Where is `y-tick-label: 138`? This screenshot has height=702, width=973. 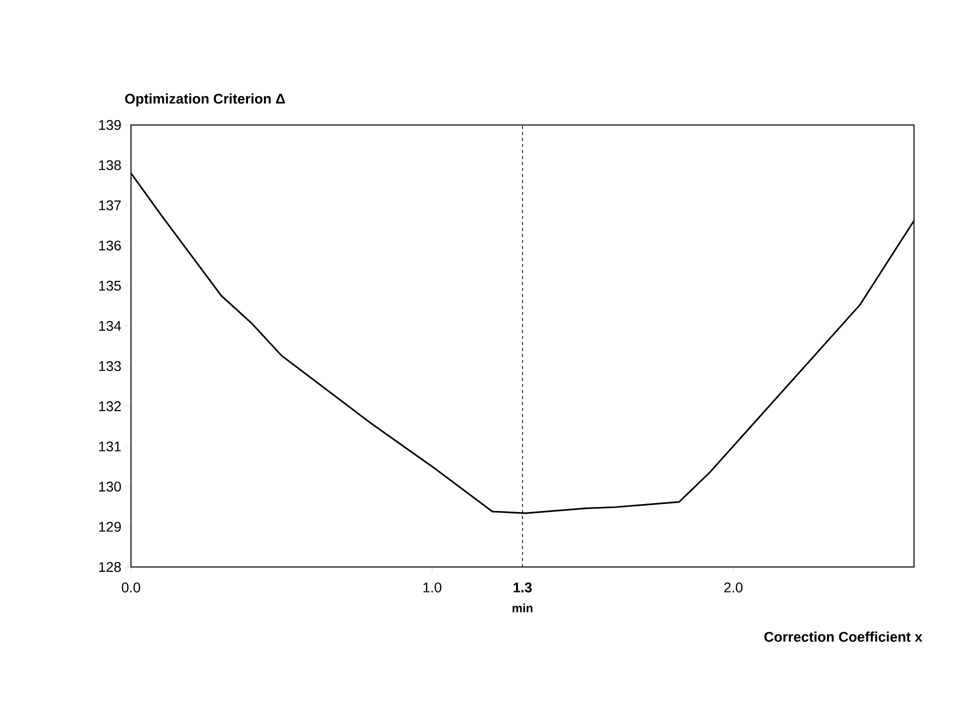
y-tick-label: 138 is located at coordinates (110, 165).